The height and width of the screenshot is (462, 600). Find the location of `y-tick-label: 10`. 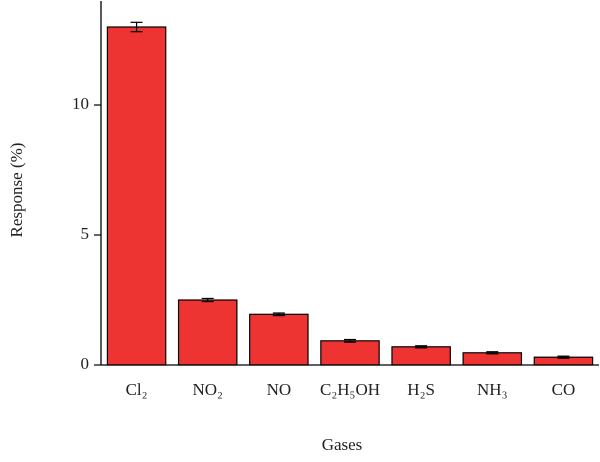

y-tick-label: 10 is located at coordinates (80, 103).